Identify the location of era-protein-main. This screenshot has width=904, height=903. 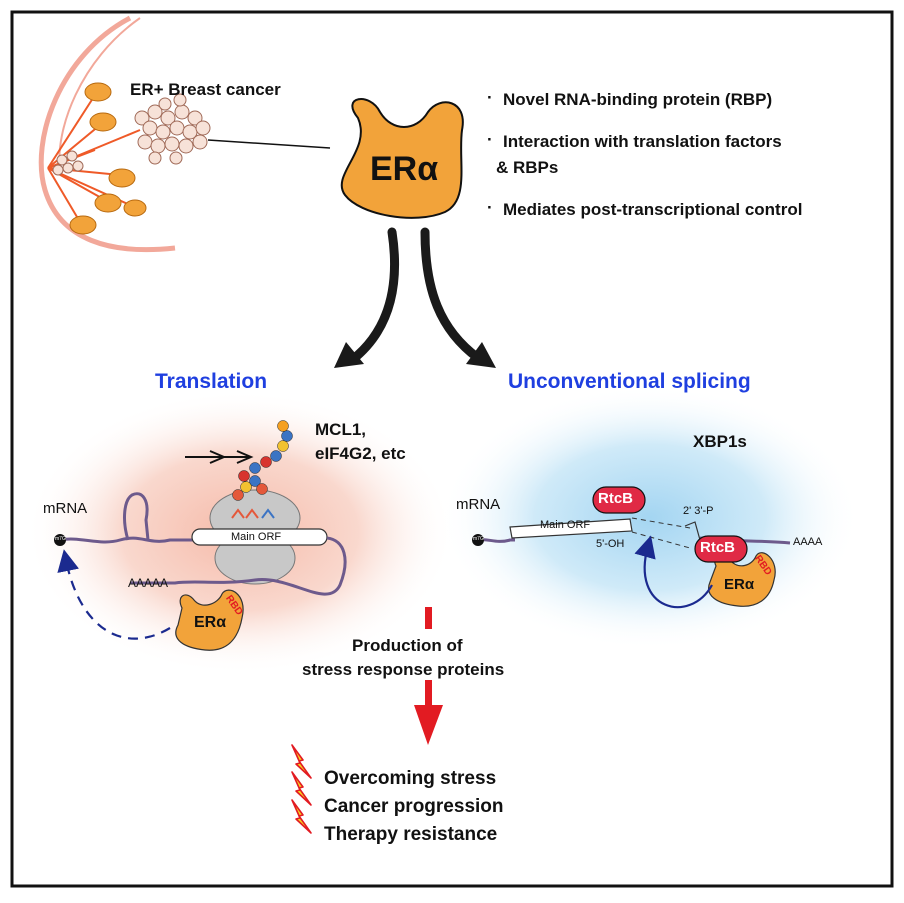
(402, 158).